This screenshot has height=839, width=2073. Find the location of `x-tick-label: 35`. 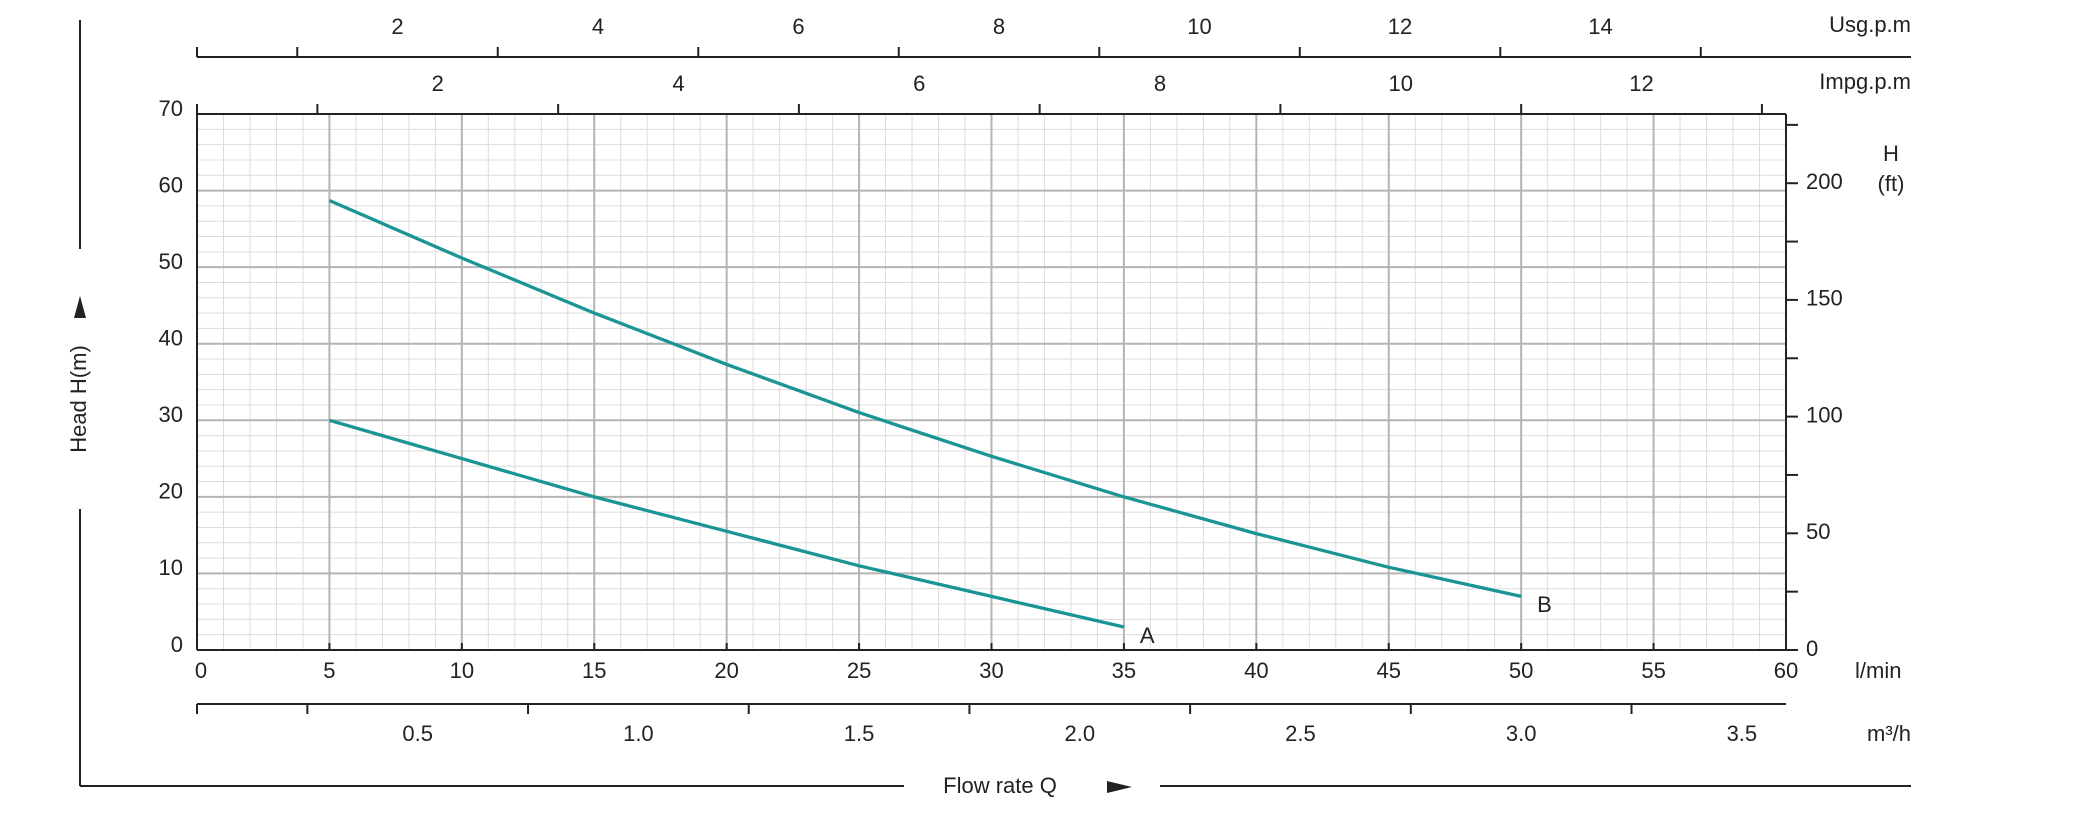

x-tick-label: 35 is located at coordinates (1124, 670).